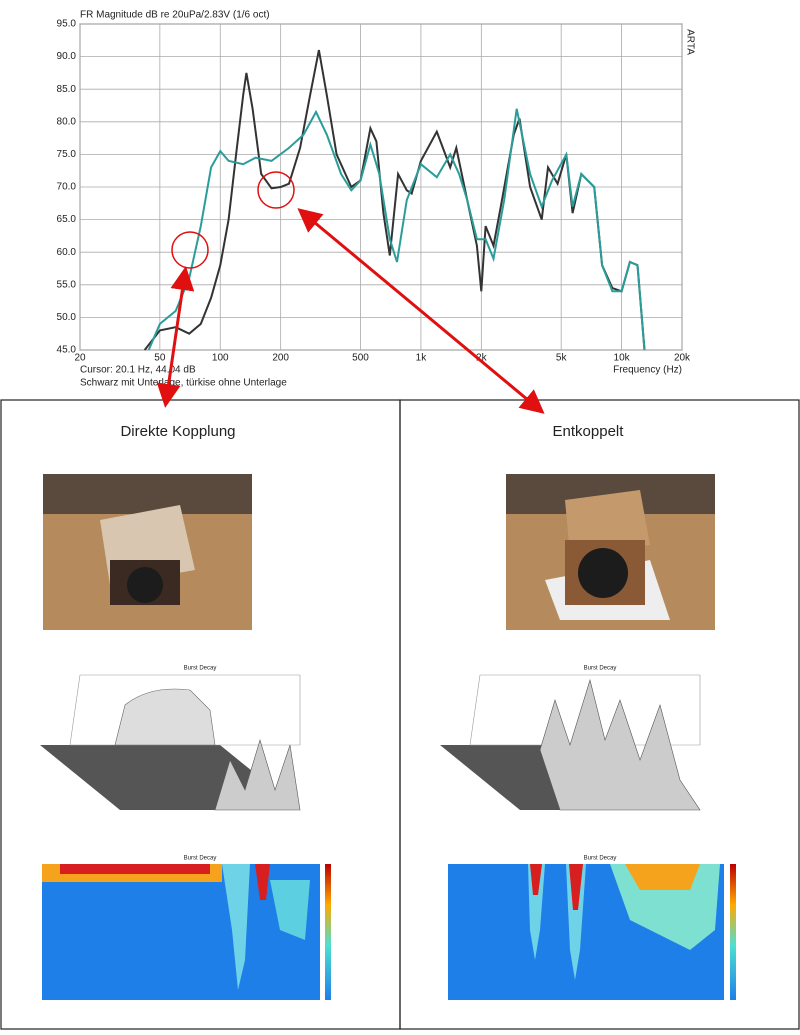 This screenshot has height=1035, width=800. Describe the element at coordinates (177, 431) in the screenshot. I see `panel-title: Direkte Kopplung` at that location.